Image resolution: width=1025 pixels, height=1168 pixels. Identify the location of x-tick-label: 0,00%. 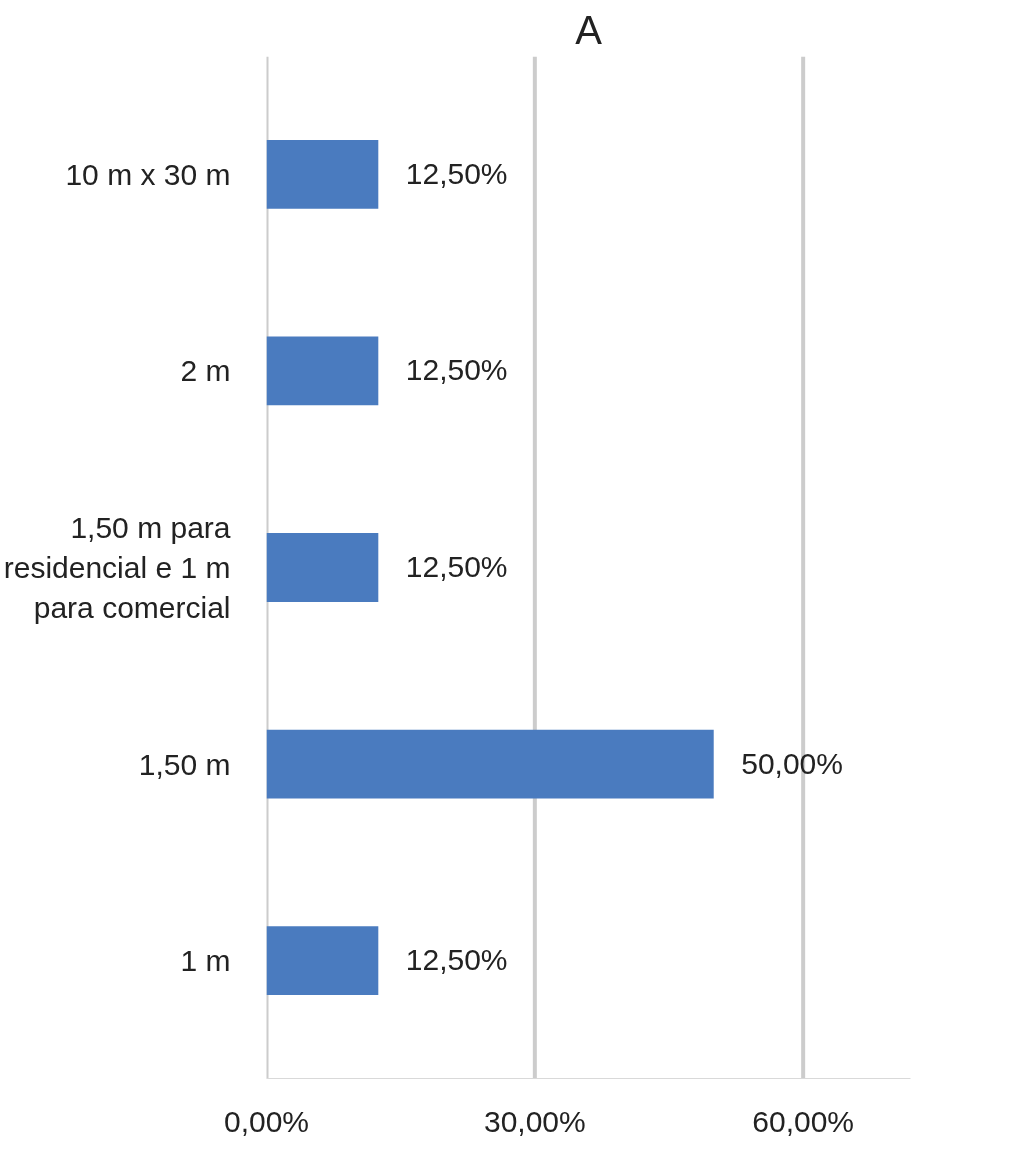
(266, 1121).